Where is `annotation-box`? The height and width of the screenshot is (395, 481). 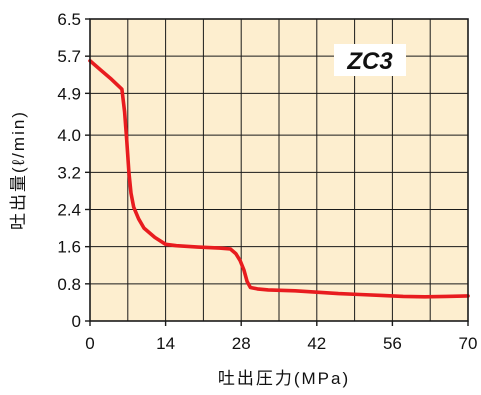 annotation-box is located at coordinates (370, 60).